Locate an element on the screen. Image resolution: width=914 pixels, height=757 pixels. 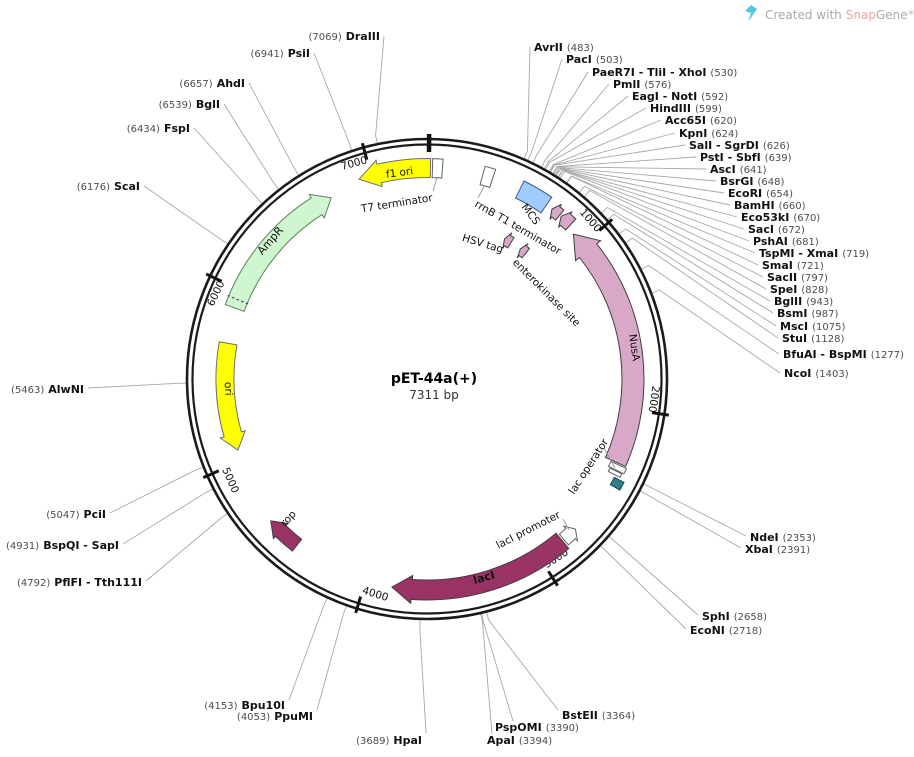
site-label-EagI-NotI: EagI - NotI (592) is located at coordinates (680, 96).